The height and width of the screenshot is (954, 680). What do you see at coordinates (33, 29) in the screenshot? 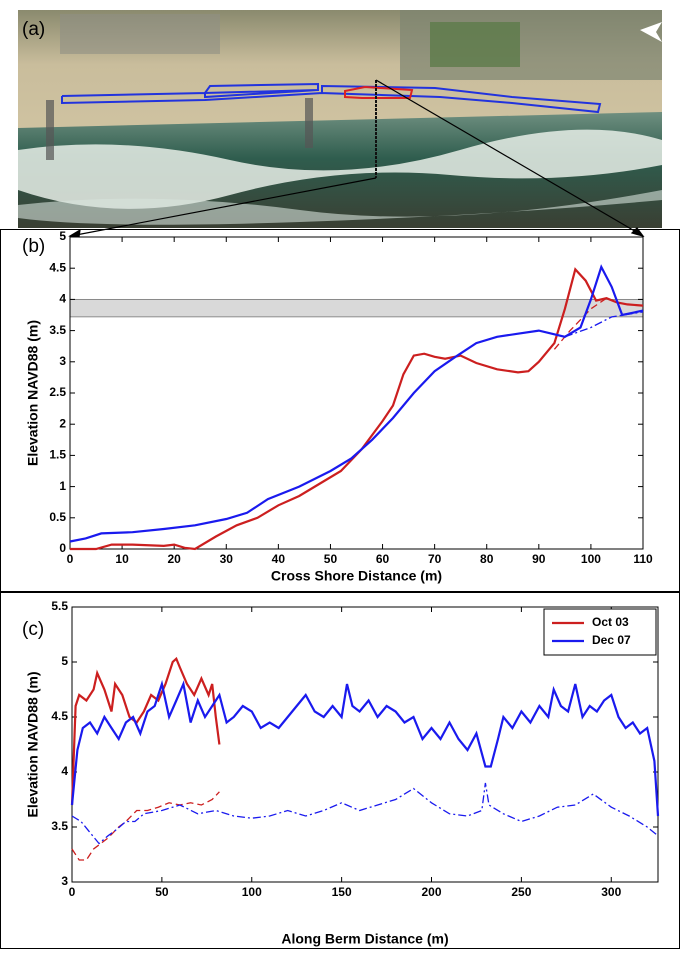
I see `panel-label: (a)` at bounding box center [33, 29].